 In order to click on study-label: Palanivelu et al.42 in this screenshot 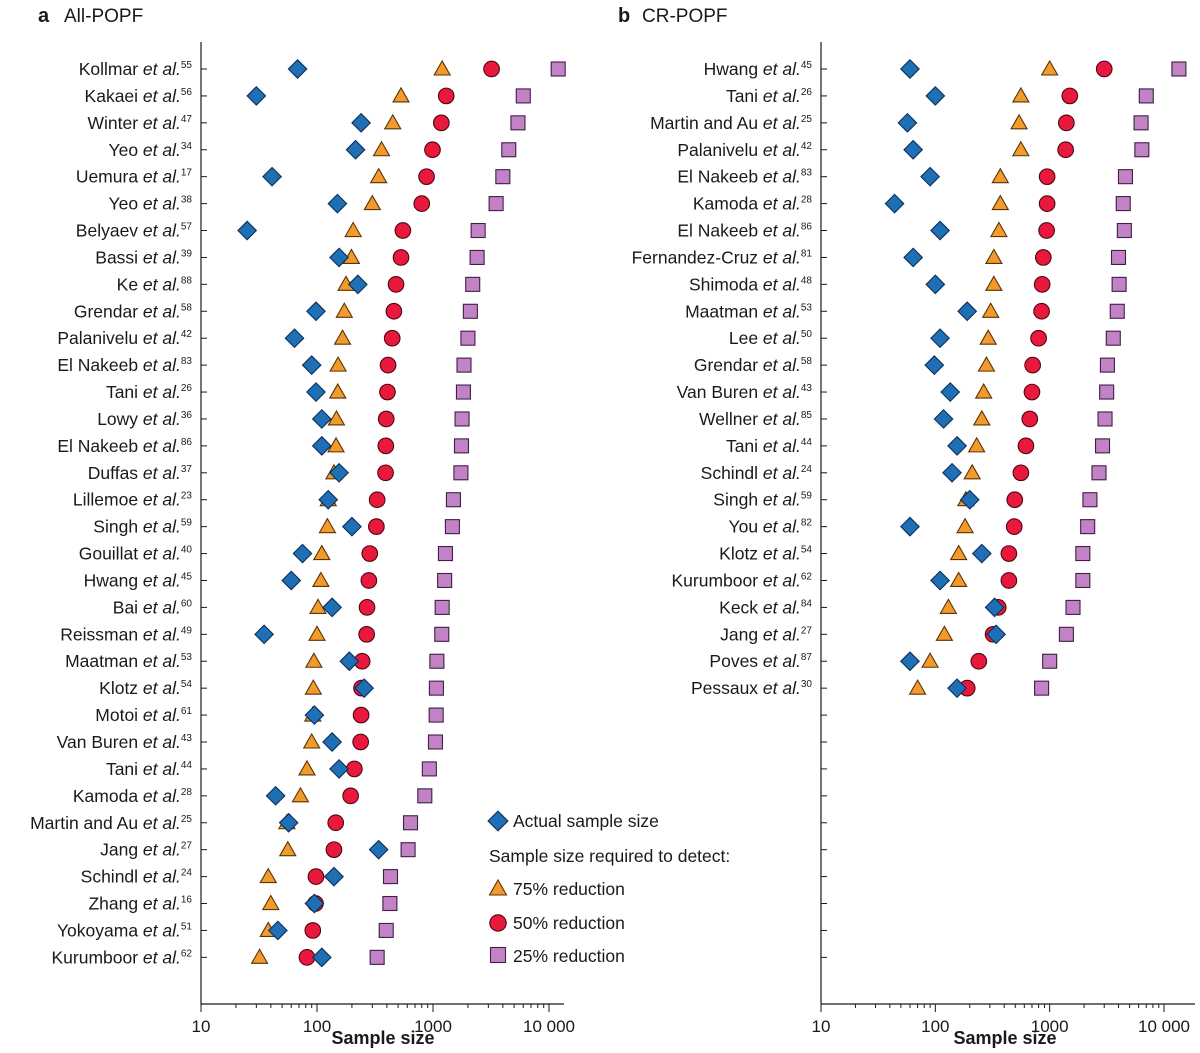, I will do `click(124, 338)`.